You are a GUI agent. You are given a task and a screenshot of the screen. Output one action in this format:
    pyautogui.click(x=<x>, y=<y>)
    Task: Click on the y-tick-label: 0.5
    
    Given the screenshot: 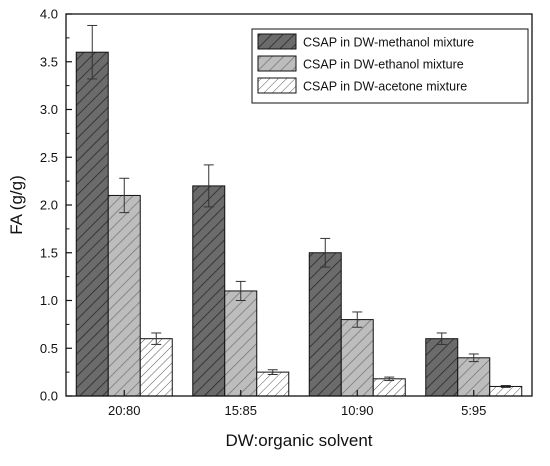 What is the action you would take?
    pyautogui.click(x=49, y=348)
    